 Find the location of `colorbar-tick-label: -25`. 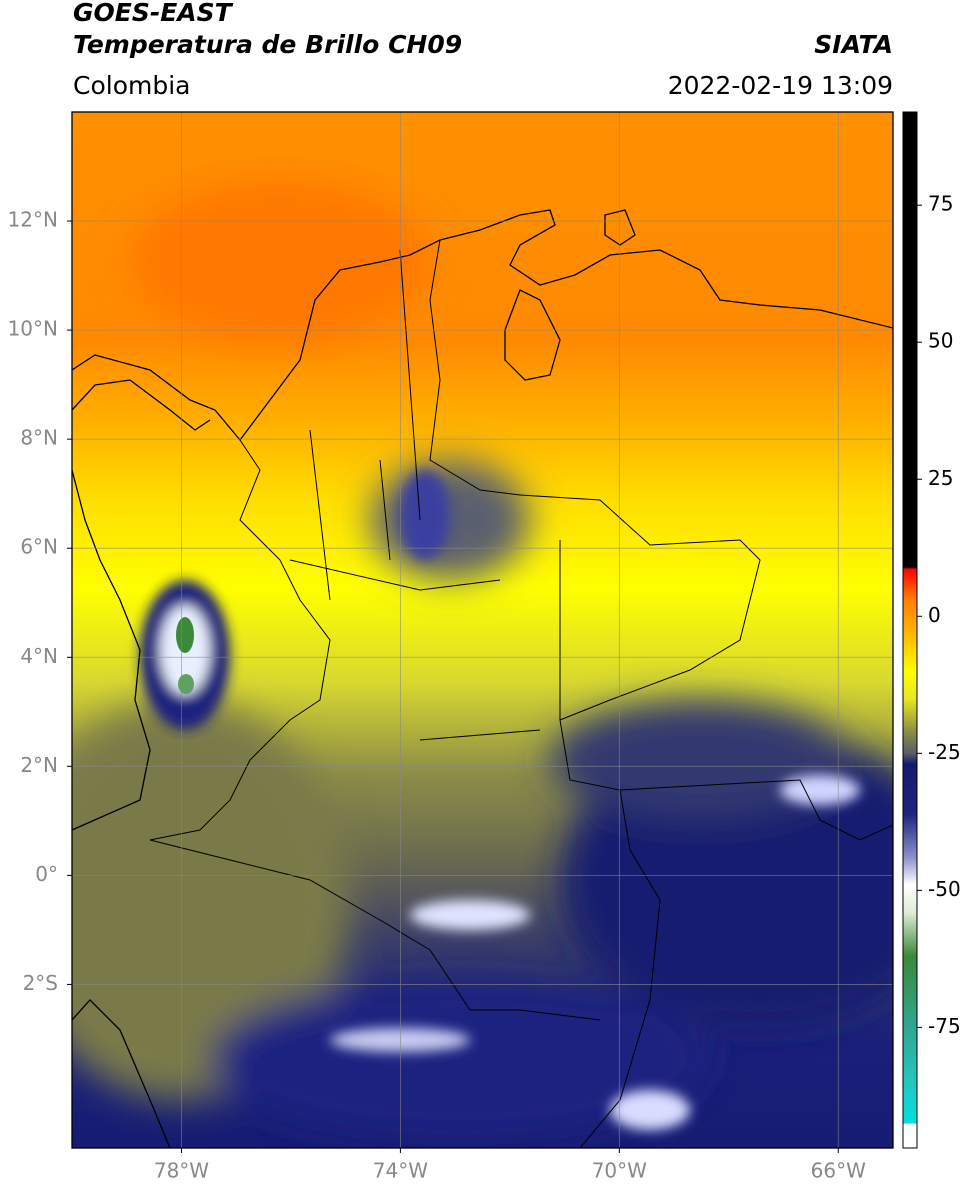

colorbar-tick-label: -25 is located at coordinates (944, 752).